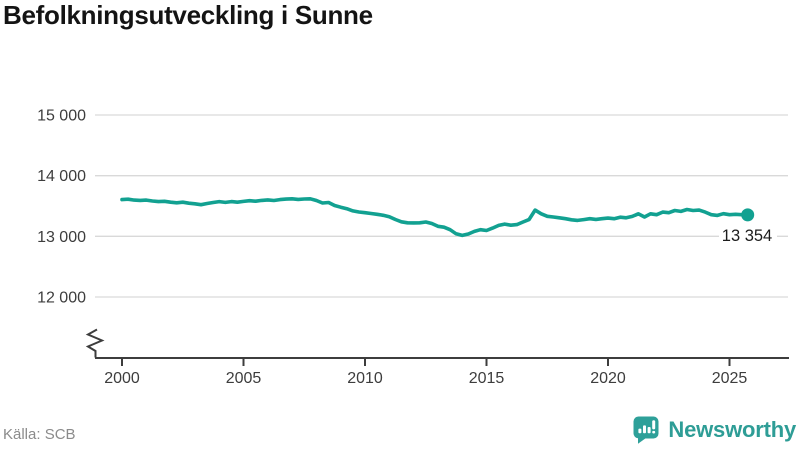 The height and width of the screenshot is (450, 800). I want to click on y-axis-tick-label: 13 000, so click(61, 237).